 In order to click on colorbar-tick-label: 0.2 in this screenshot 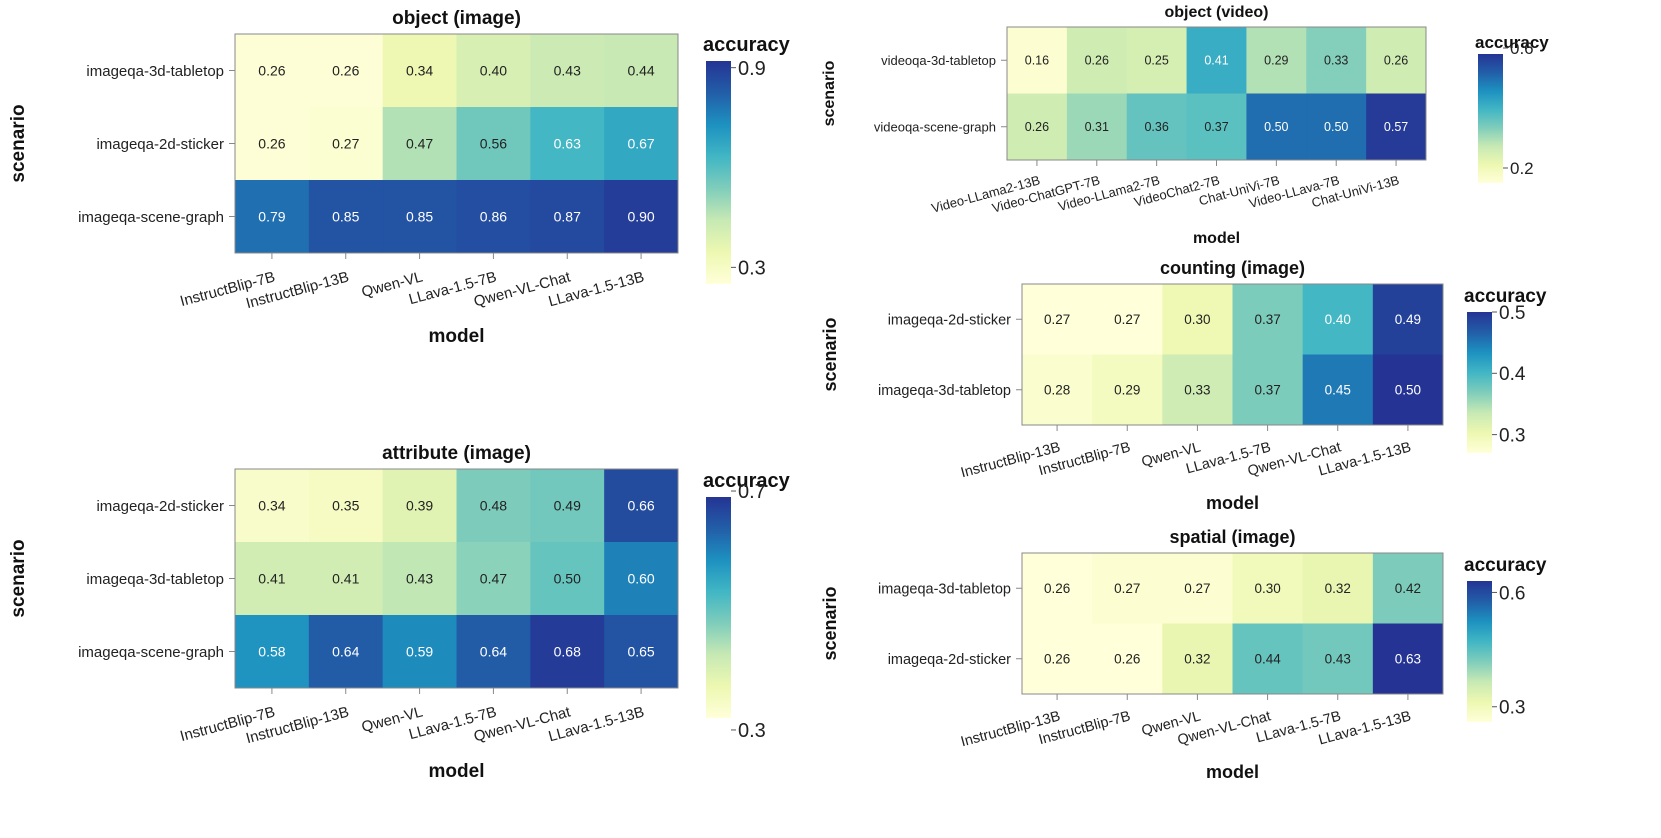, I will do `click(1522, 168)`.